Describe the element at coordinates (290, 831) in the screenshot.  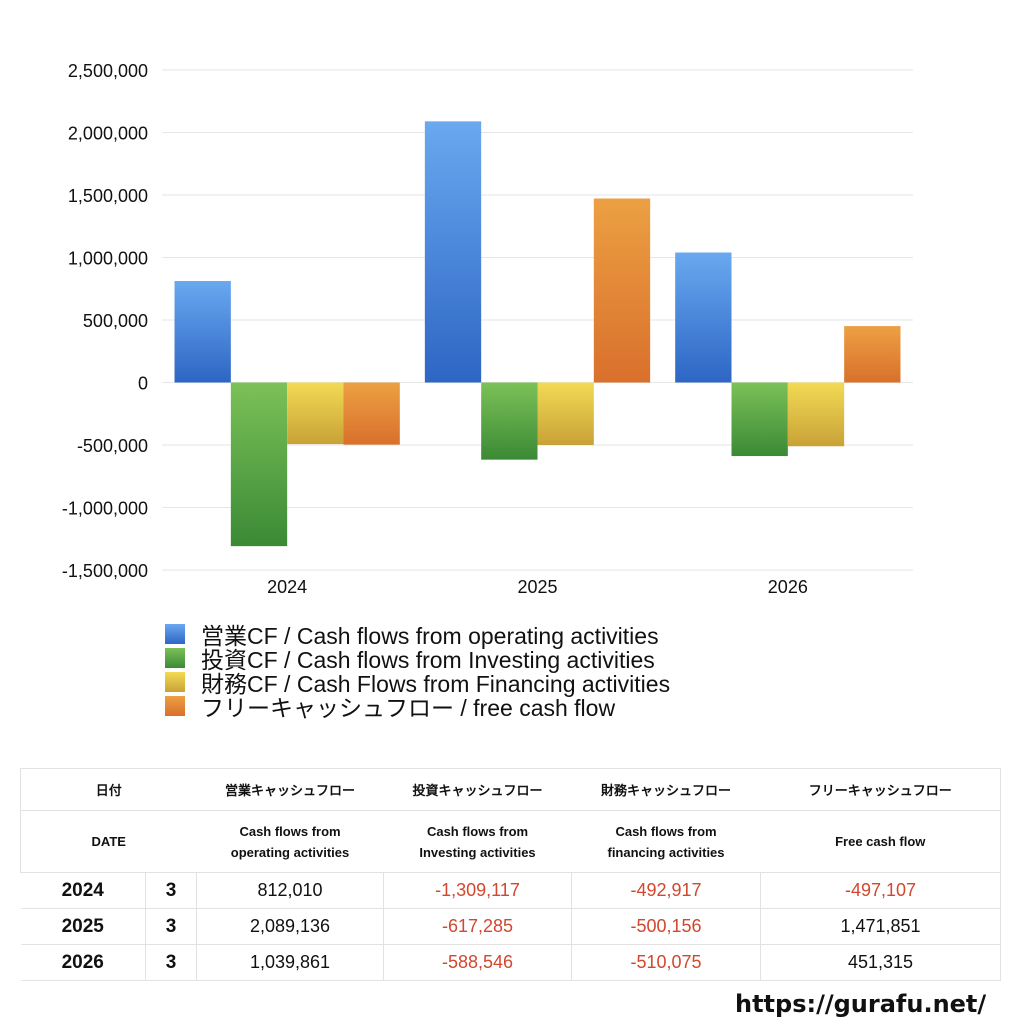
I see `header-operating-en-line1: Cash flows from` at that location.